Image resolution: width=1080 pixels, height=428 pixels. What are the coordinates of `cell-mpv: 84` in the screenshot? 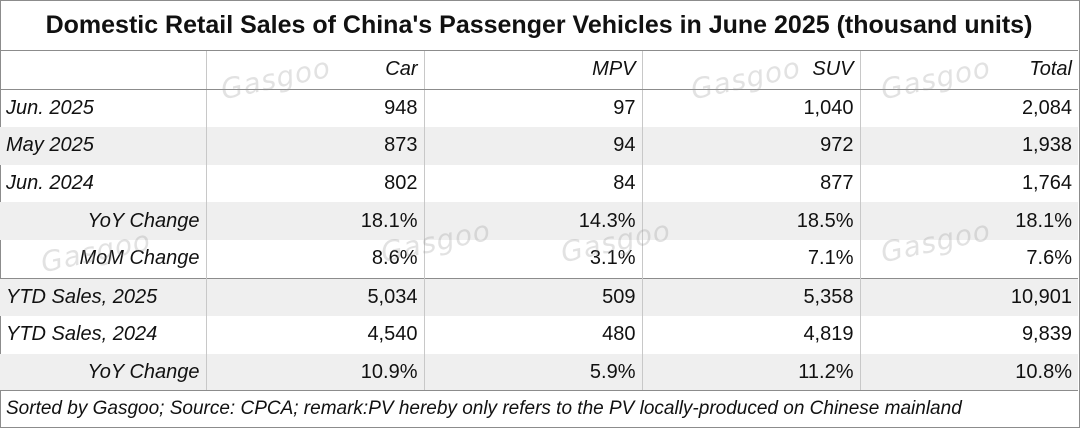 It's located at (533, 183).